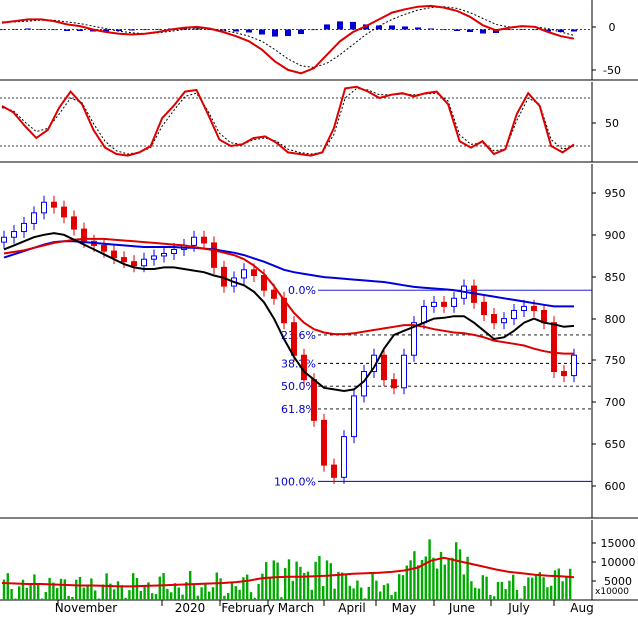 The image size is (638, 619). What do you see at coordinates (86, 608) in the screenshot?
I see `x-axis-month-label: November` at bounding box center [86, 608].